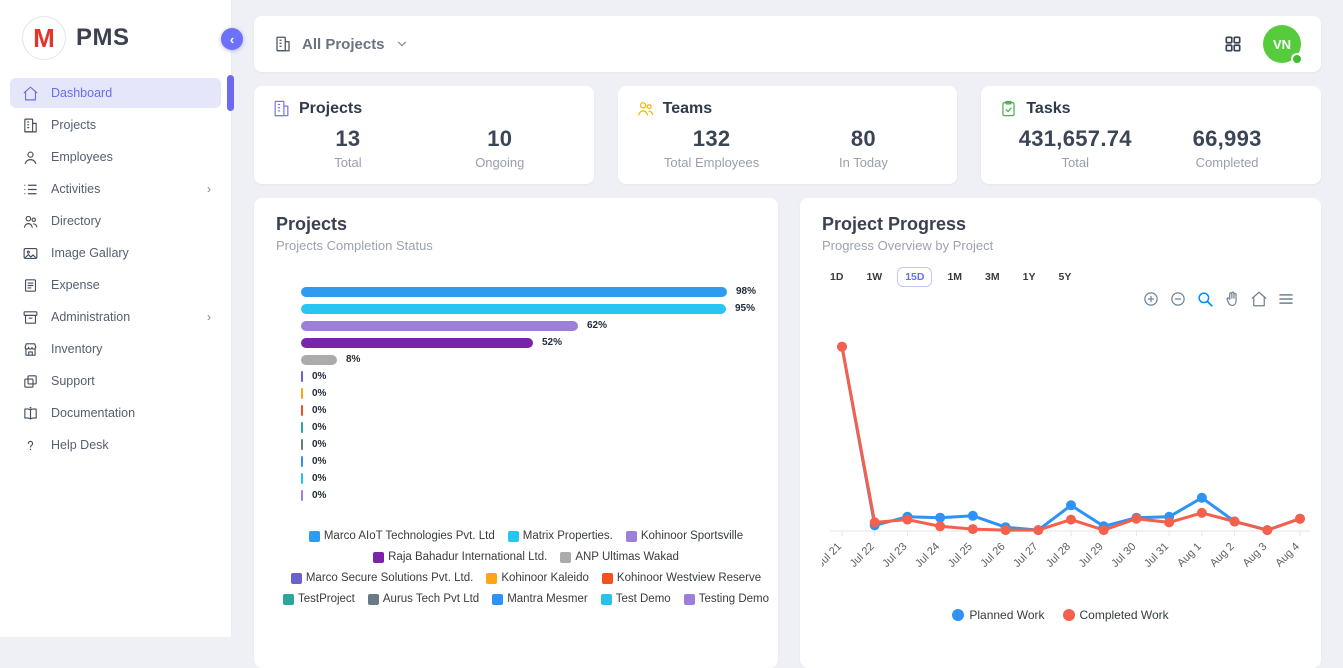 The height and width of the screenshot is (668, 1343). I want to click on legend-item: ANP Ultimas Wakad, so click(619, 557).